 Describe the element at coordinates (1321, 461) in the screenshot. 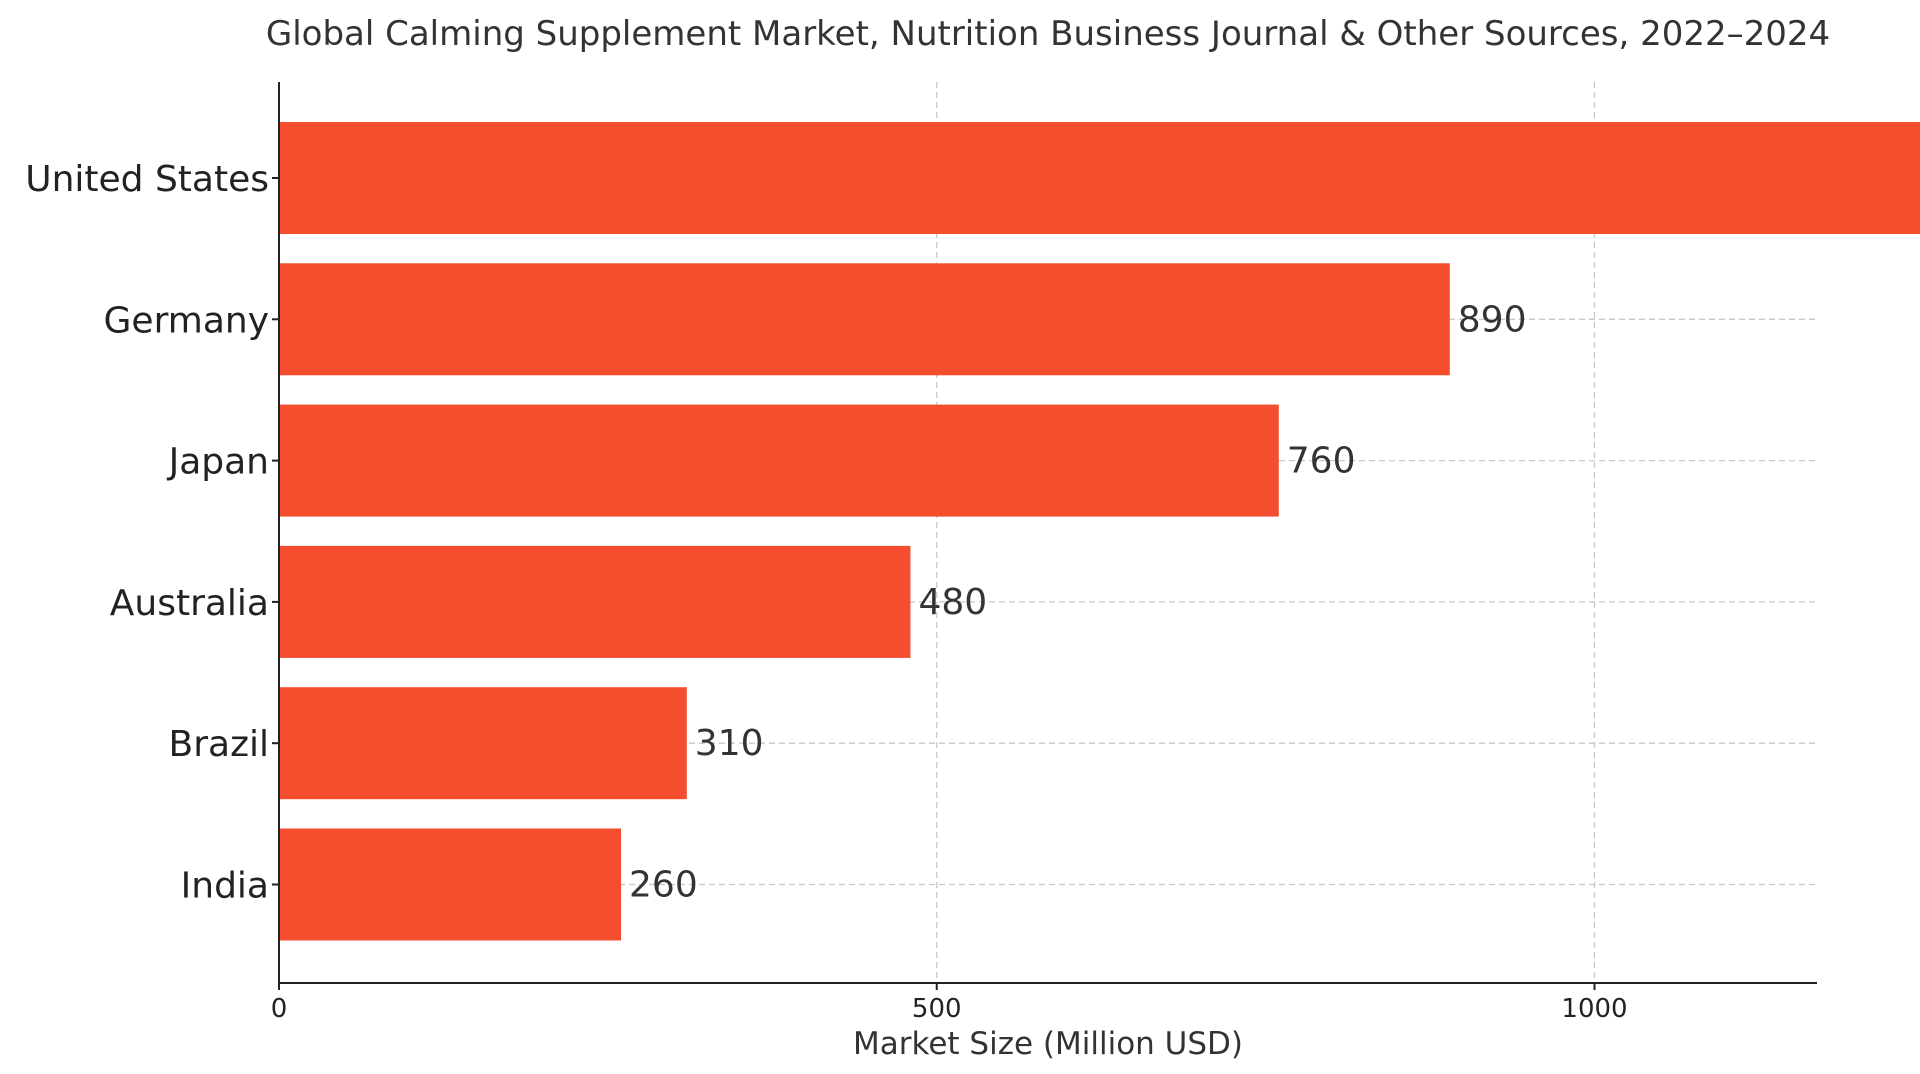

I see `data-label: 760` at that location.